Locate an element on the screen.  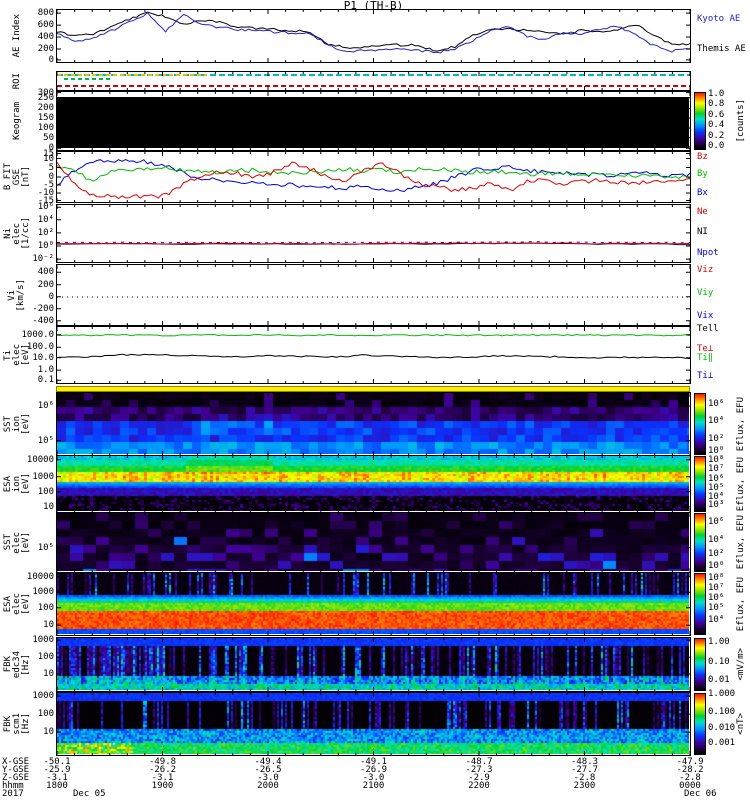
roi-line-red is located at coordinates (373, 86).